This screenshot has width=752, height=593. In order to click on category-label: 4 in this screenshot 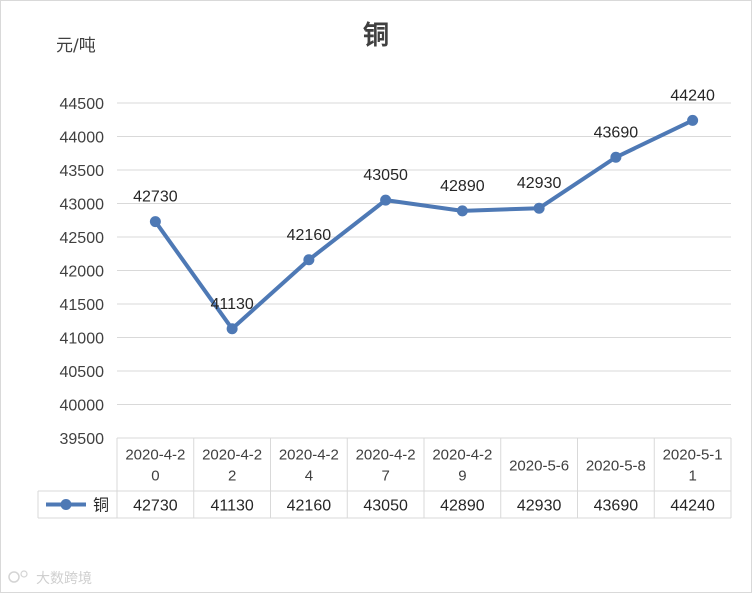, I will do `click(309, 476)`.